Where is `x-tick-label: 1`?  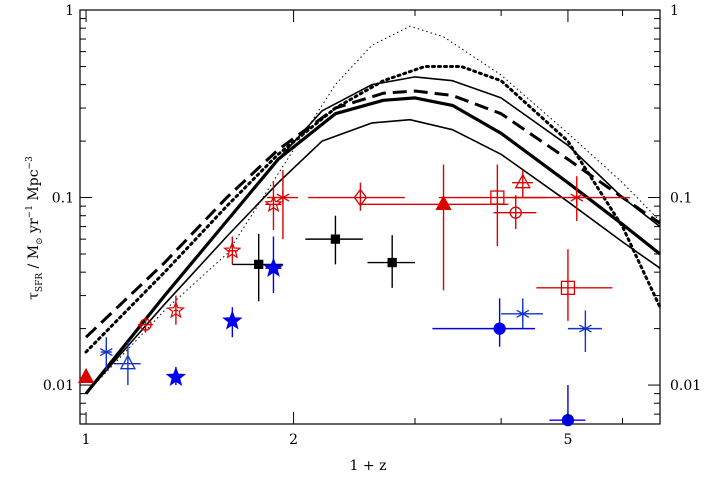
x-tick-label: 1 is located at coordinates (86, 440).